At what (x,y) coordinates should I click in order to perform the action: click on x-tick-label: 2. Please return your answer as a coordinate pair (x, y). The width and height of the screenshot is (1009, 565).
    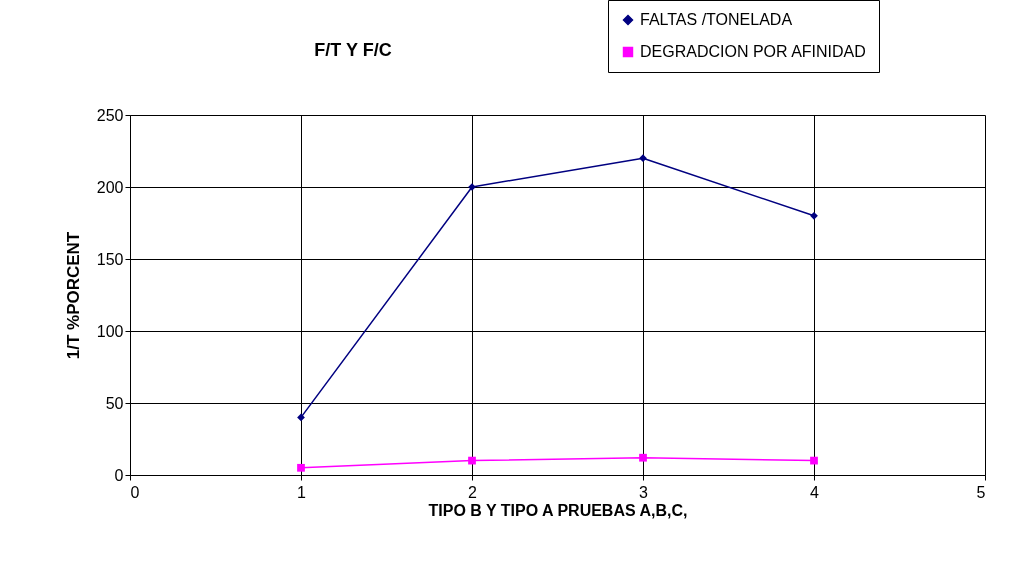
    Looking at the image, I should click on (473, 492).